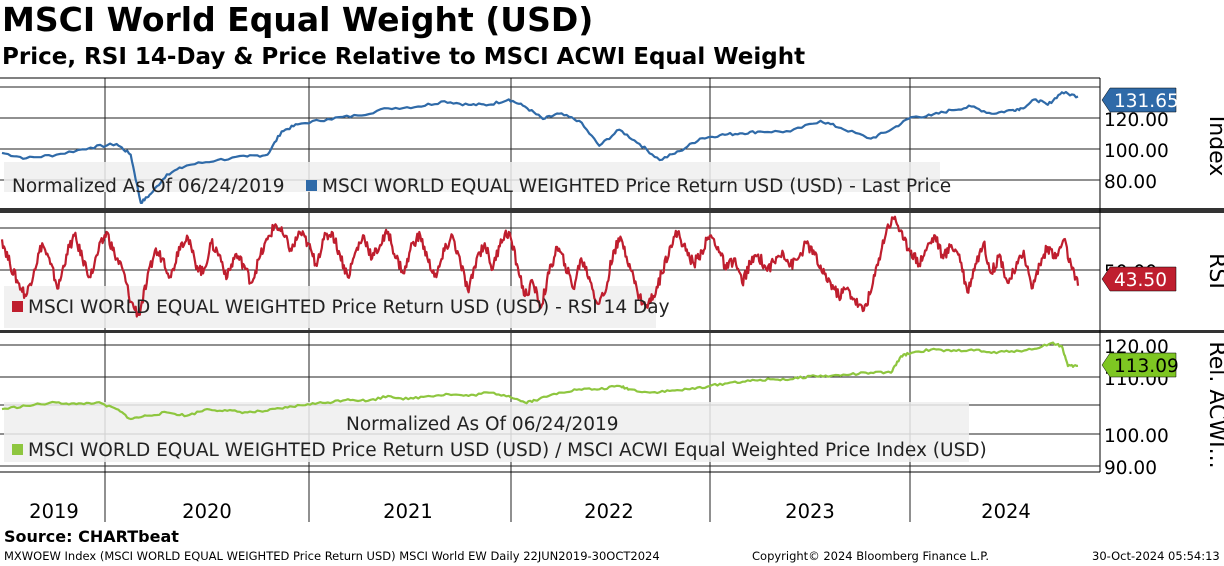 Image resolution: width=1224 pixels, height=566 pixels. Describe the element at coordinates (54, 511) in the screenshot. I see `x-tick-label: 2019` at that location.